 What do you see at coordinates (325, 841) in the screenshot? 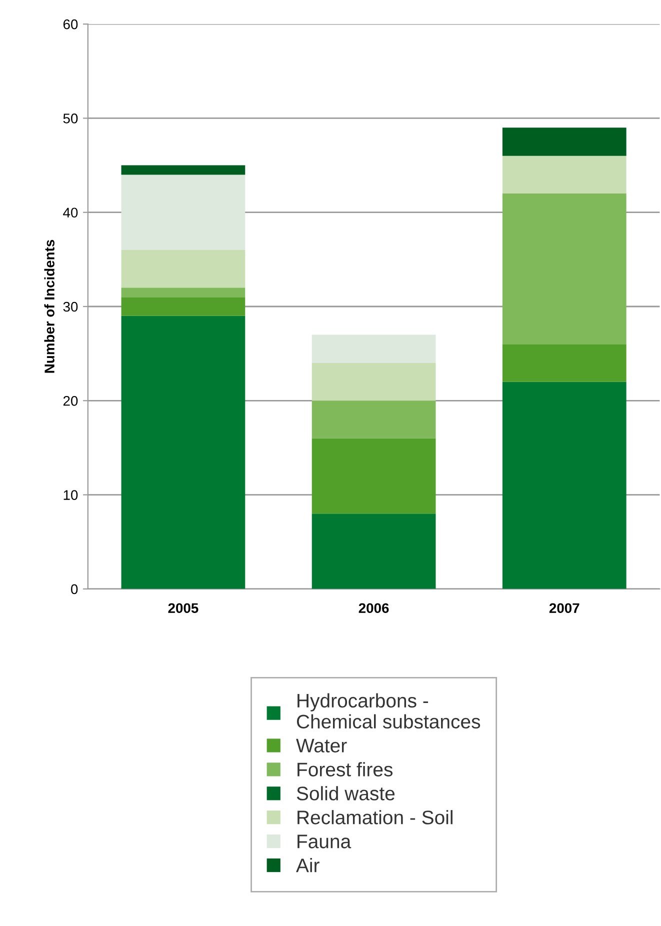
I see `legend-label: Fauna` at bounding box center [325, 841].